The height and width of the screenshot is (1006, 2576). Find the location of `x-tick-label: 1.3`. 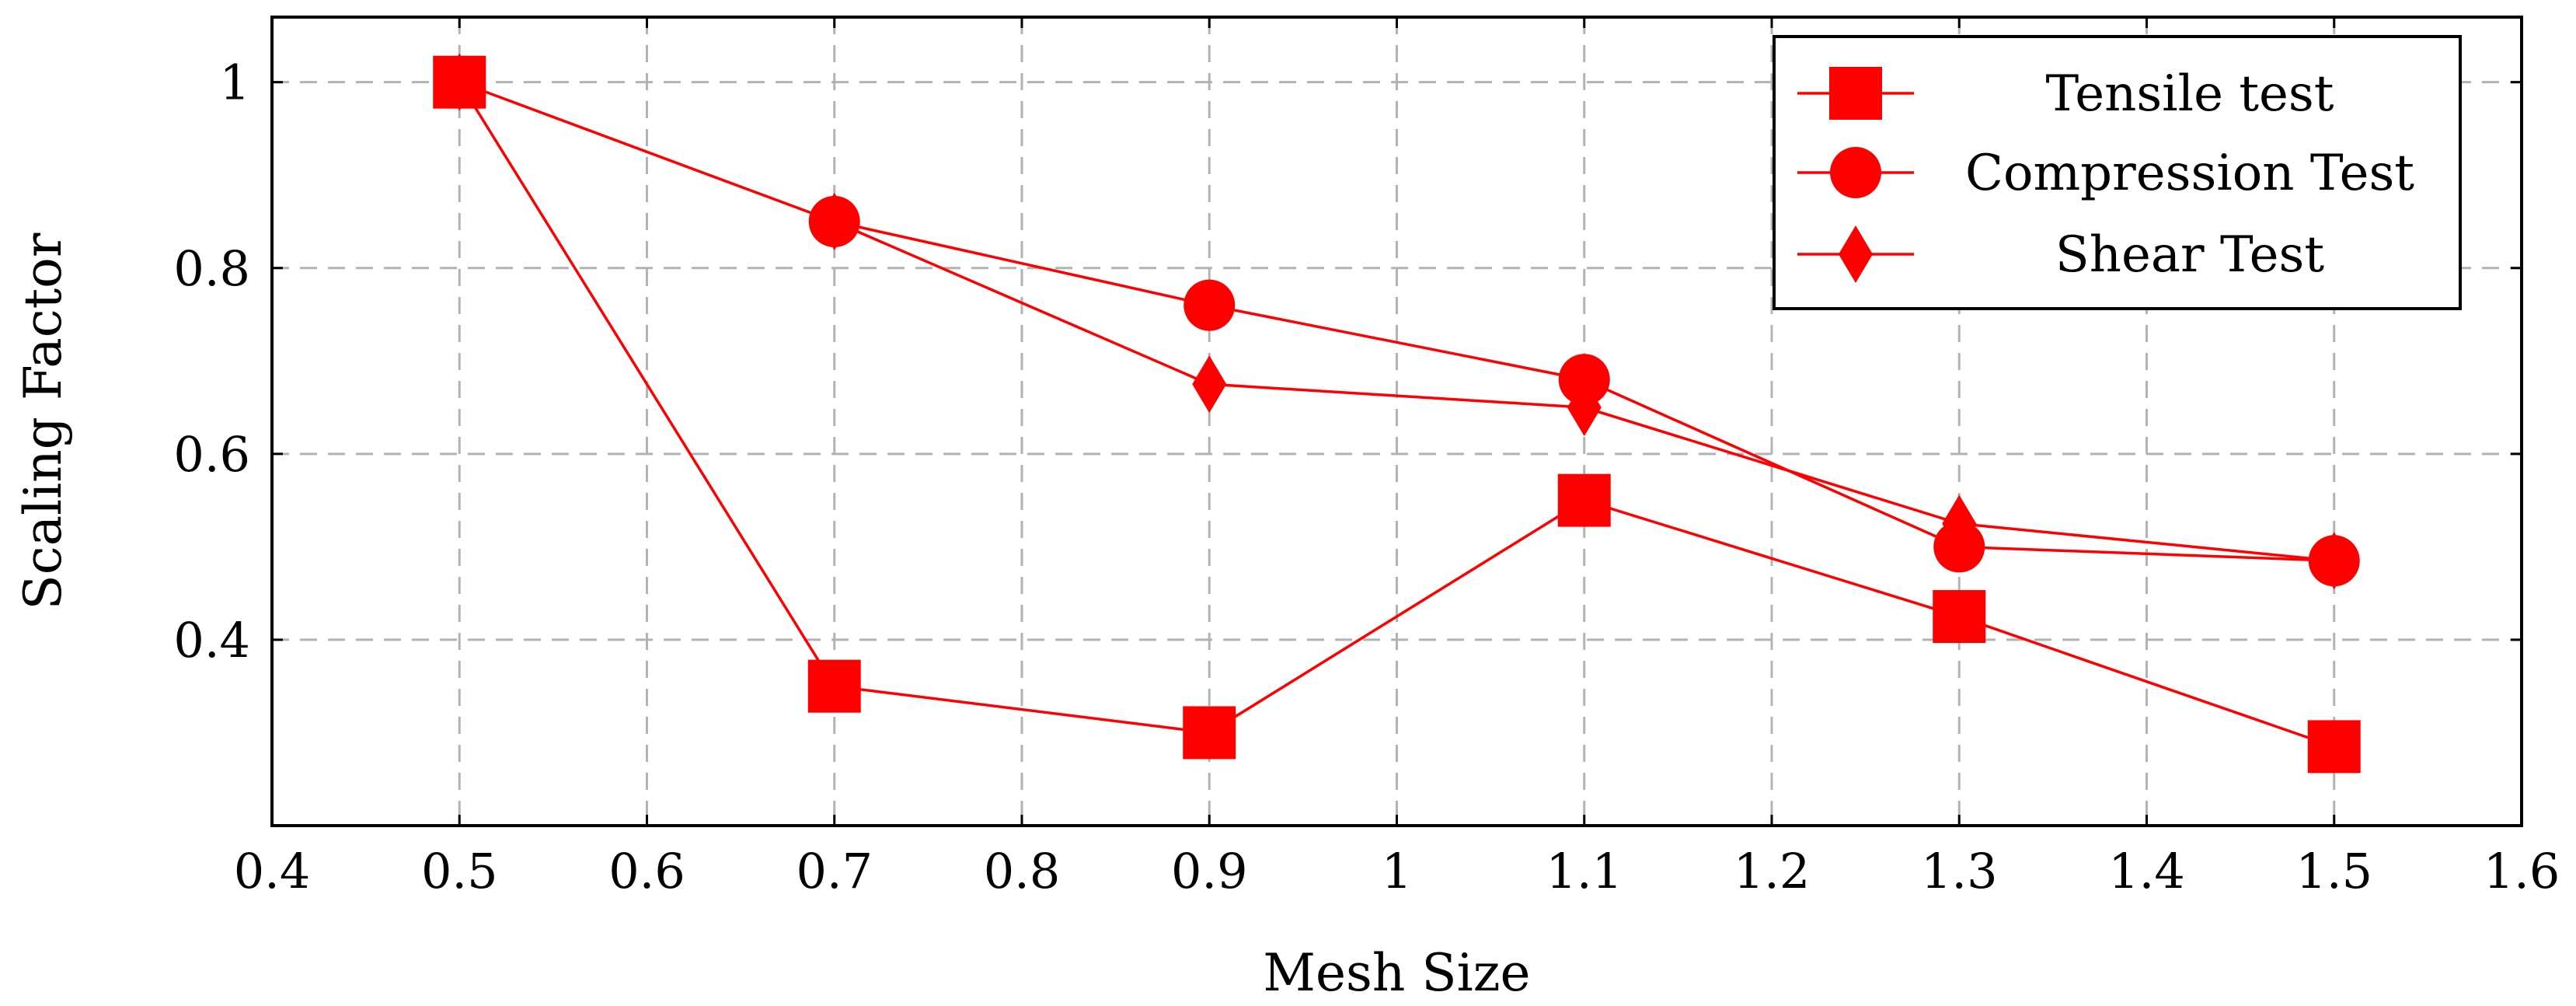

x-tick-label: 1.3 is located at coordinates (1959, 871).